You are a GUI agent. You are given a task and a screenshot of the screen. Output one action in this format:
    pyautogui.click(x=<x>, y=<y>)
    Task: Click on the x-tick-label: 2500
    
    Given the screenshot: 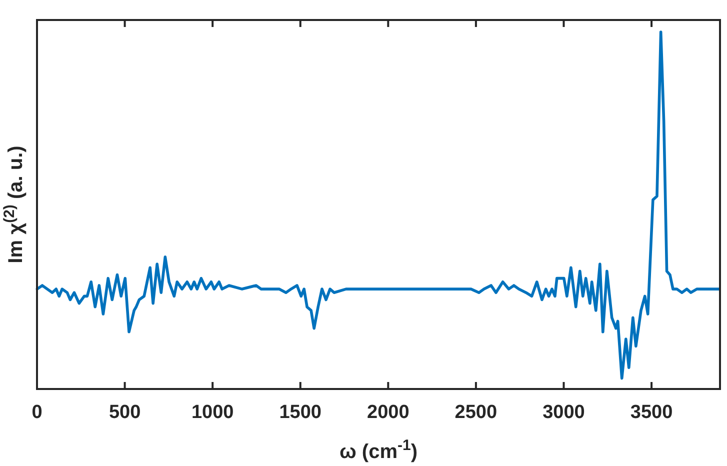 What is the action you would take?
    pyautogui.click(x=476, y=412)
    